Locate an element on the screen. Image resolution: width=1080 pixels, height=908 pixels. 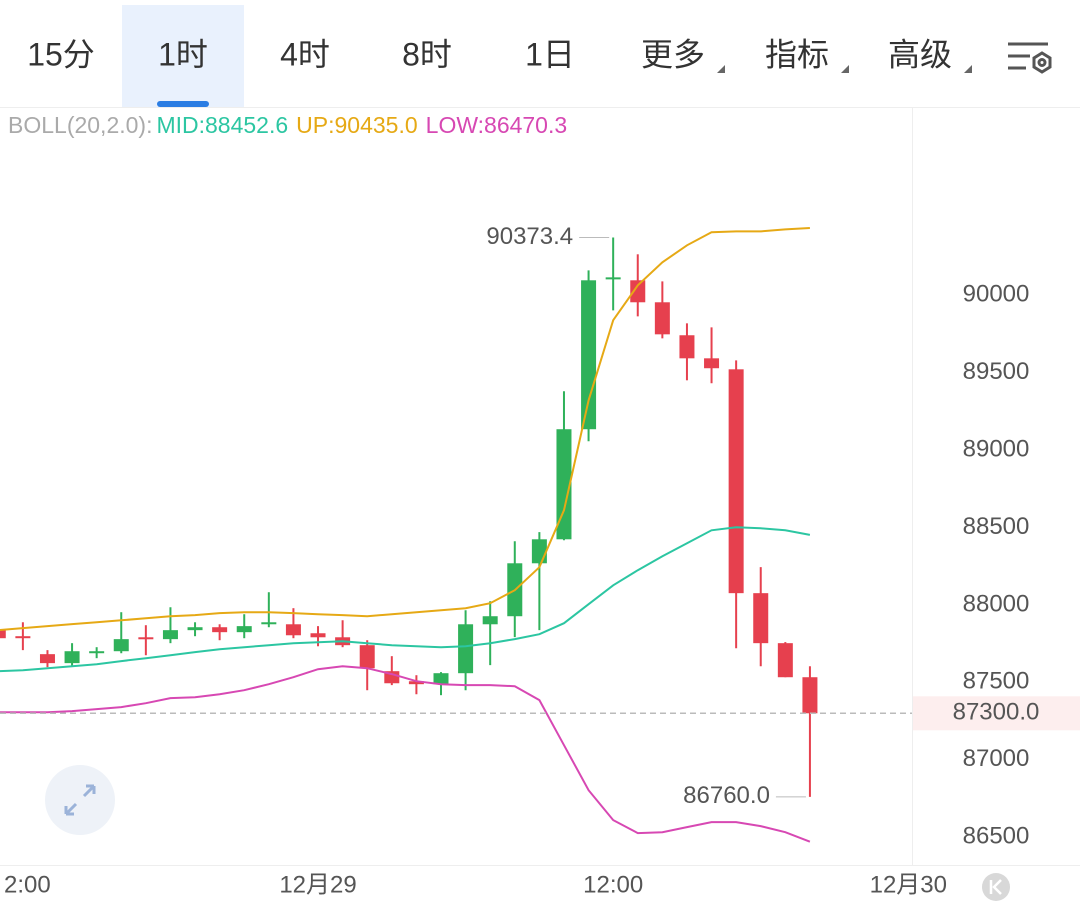
tab-bar: 15分 1时 4时 8时 1日 更多 指标 高级 is located at coordinates (489, 56).